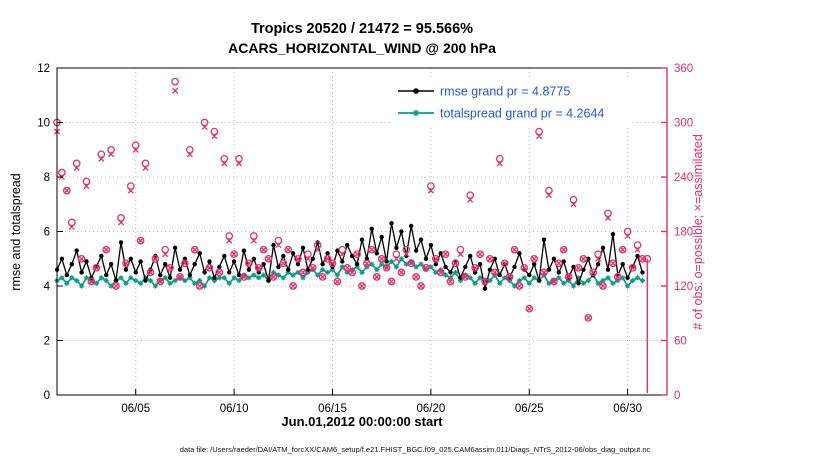 This screenshot has height=470, width=830. What do you see at coordinates (362, 29) in the screenshot?
I see `chart-title: Tropics 20520 / 21472 = 95.566%` at bounding box center [362, 29].